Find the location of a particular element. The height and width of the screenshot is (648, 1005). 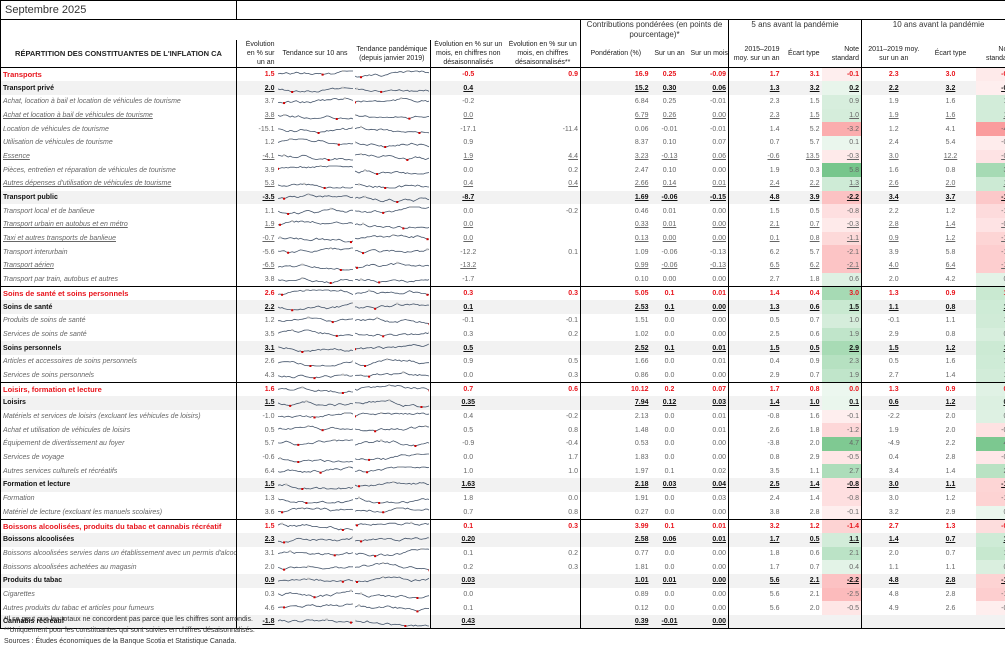

z-10y: 1.2 is located at coordinates (990, 320).